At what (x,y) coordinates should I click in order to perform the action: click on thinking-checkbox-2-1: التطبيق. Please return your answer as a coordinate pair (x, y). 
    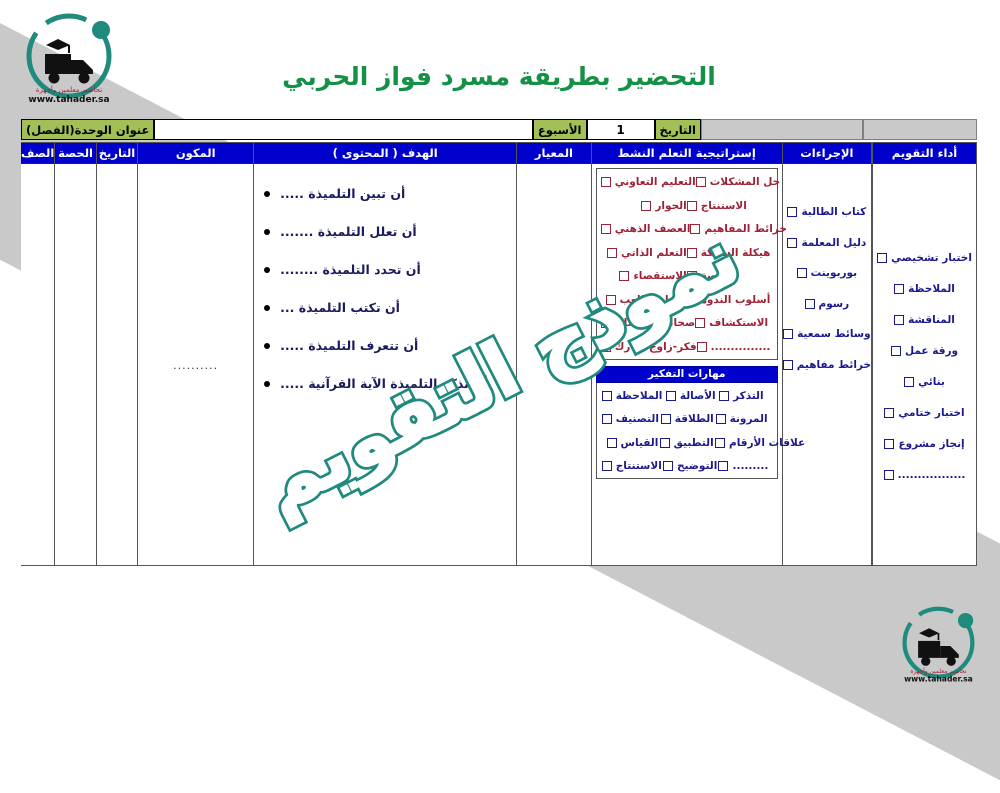
    Looking at the image, I should click on (687, 443).